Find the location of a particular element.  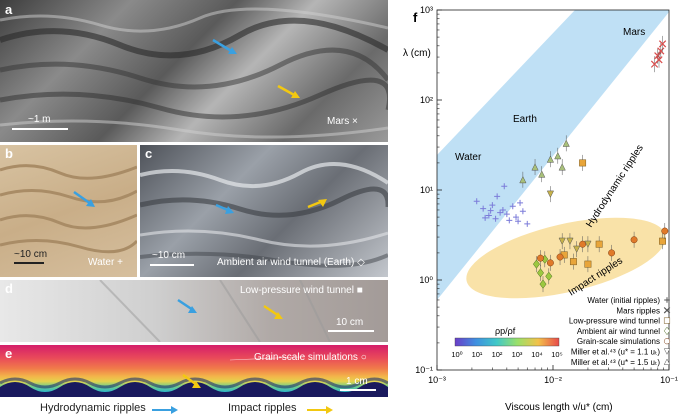

photo-panel-d: d Low-pressure wind tunnel ■ 10 cm is located at coordinates (194, 311).